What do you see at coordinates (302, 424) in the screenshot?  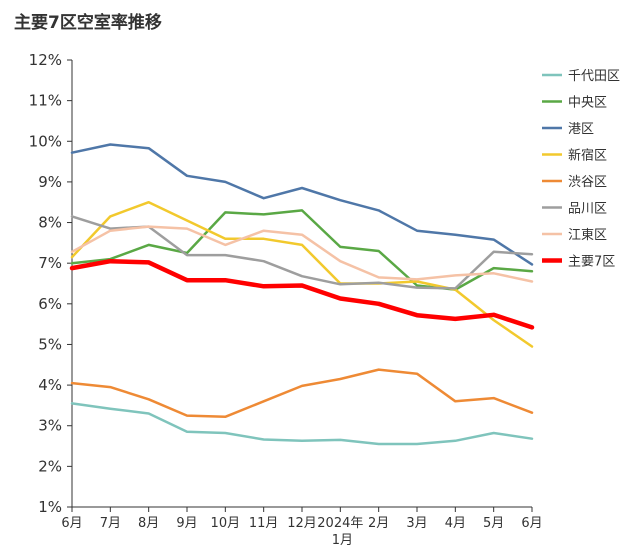 I see `series-line-千代田区` at bounding box center [302, 424].